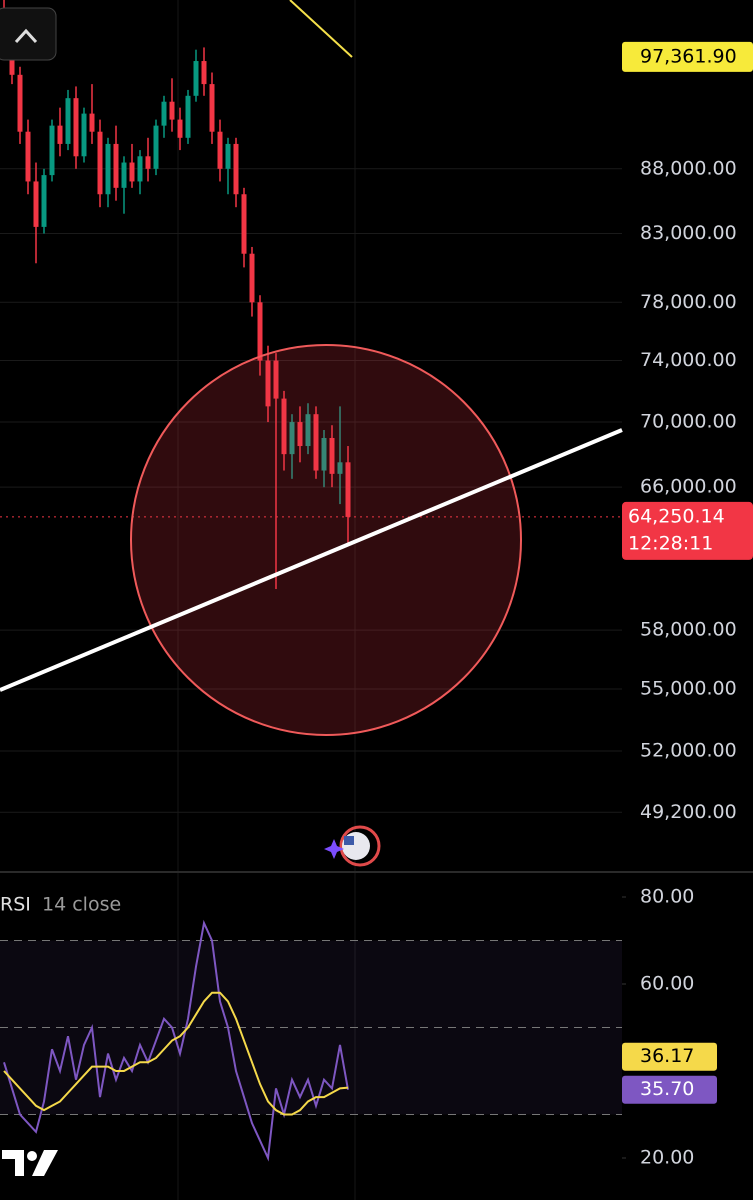 The image size is (753, 1200). I want to click on flag-canton, so click(349, 840).